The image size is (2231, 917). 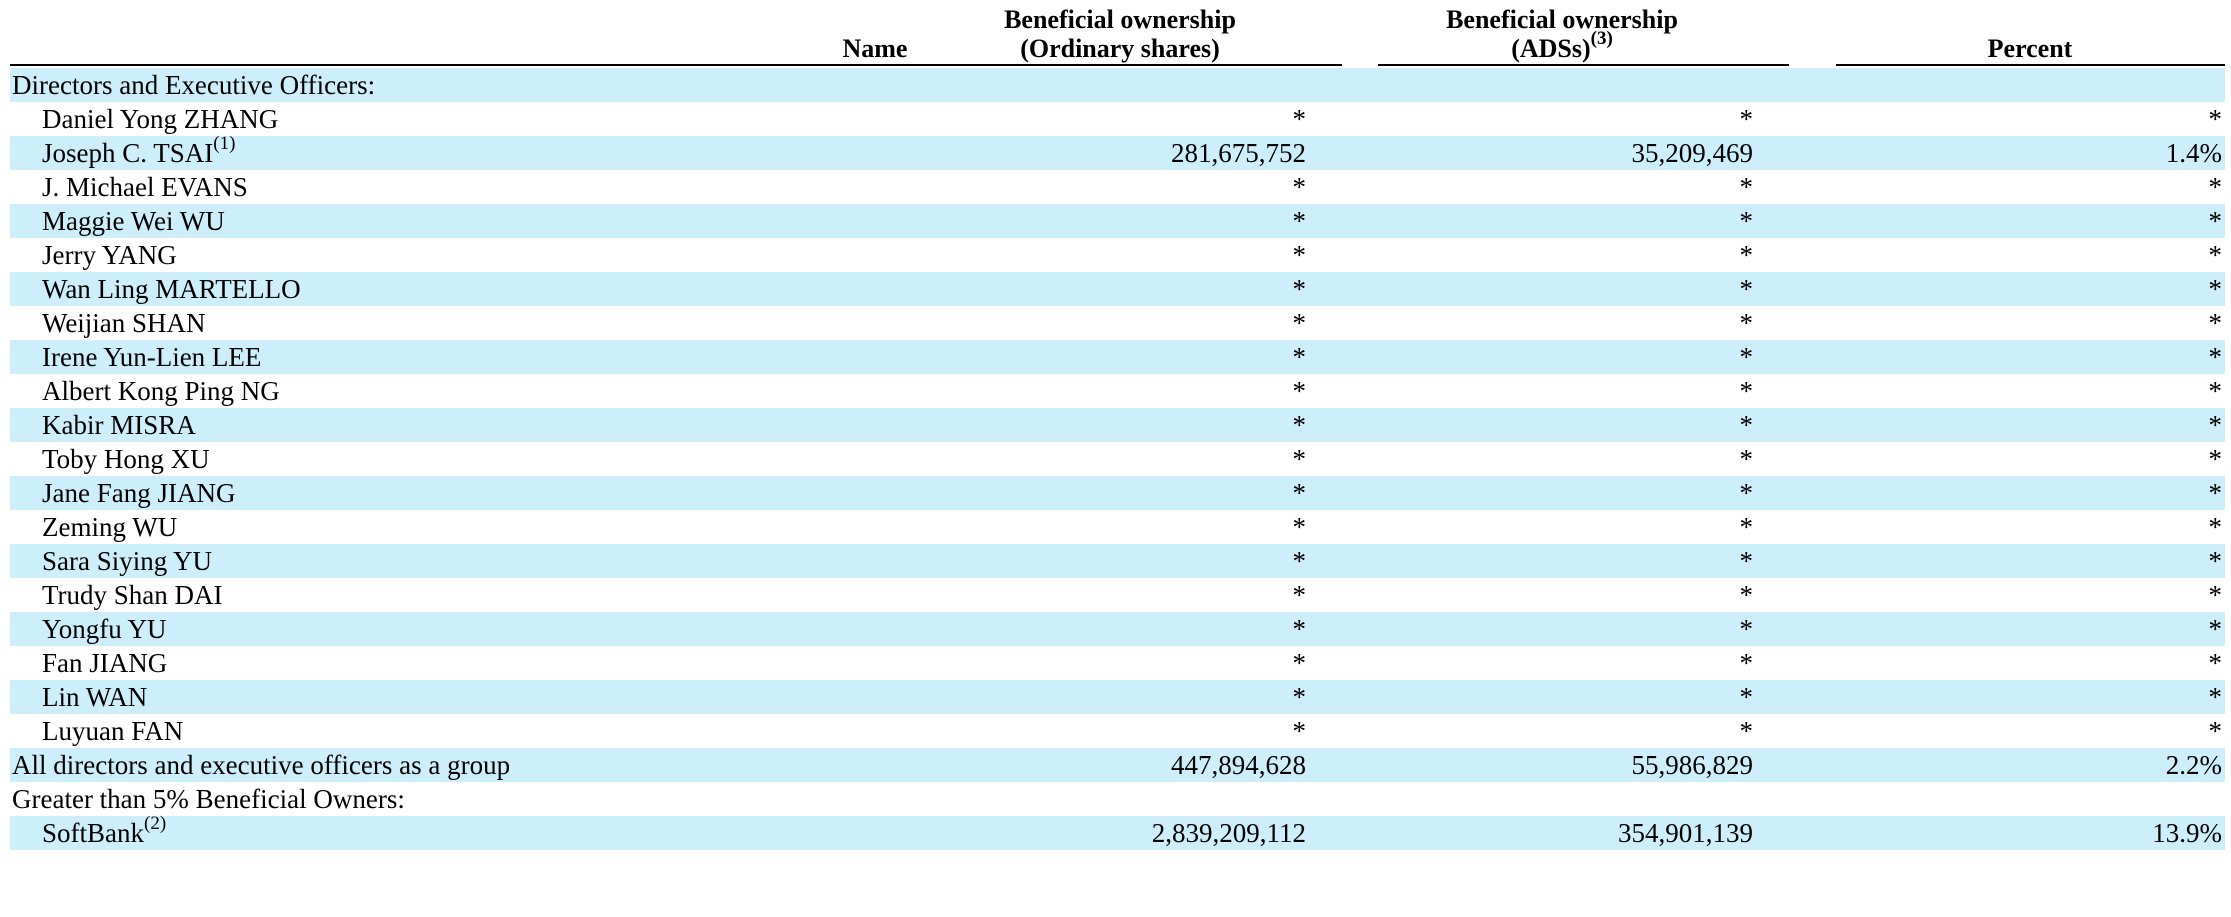 What do you see at coordinates (1117, 561) in the screenshot?
I see `table-row: Sara Siying YU * * *` at bounding box center [1117, 561].